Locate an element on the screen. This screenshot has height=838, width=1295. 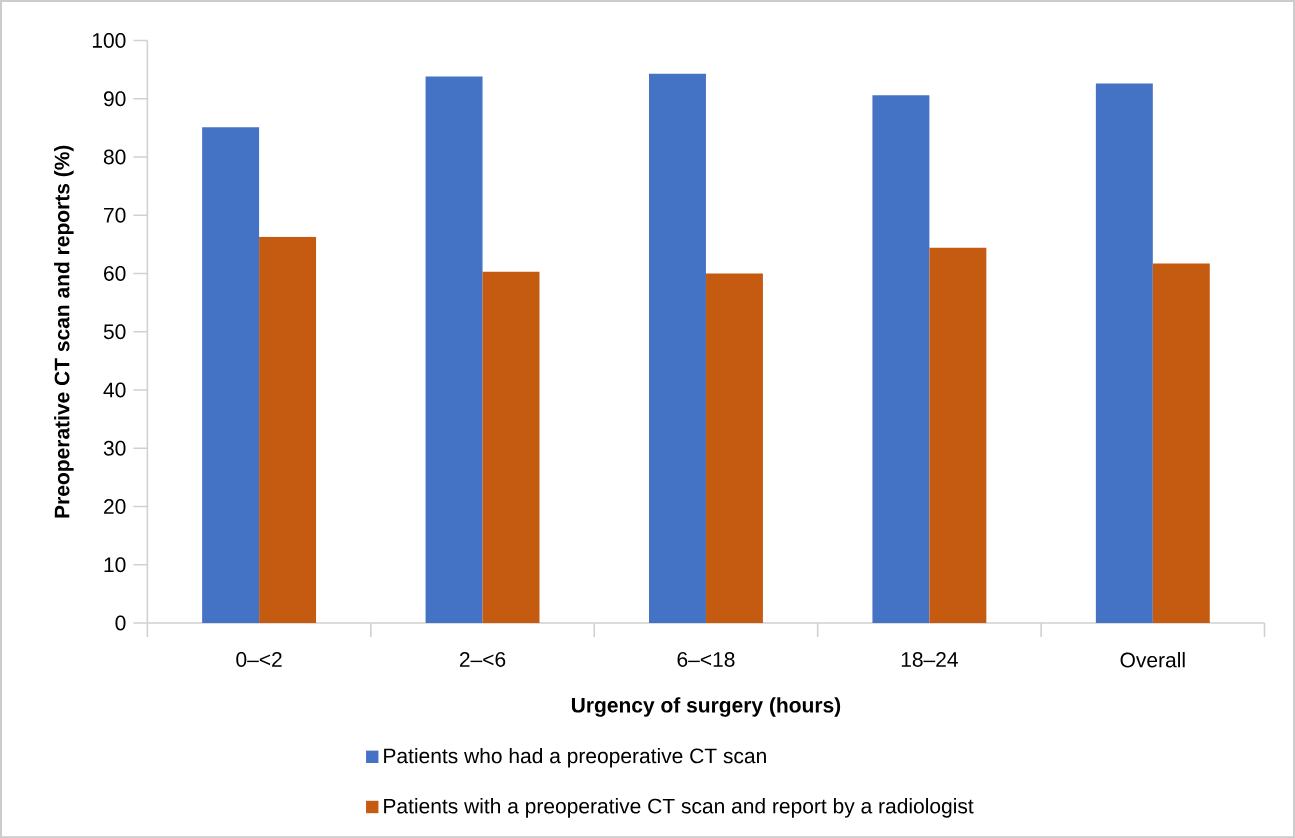
y-axis-title: Preoperative CT scan and reports (%) is located at coordinates (64, 331).